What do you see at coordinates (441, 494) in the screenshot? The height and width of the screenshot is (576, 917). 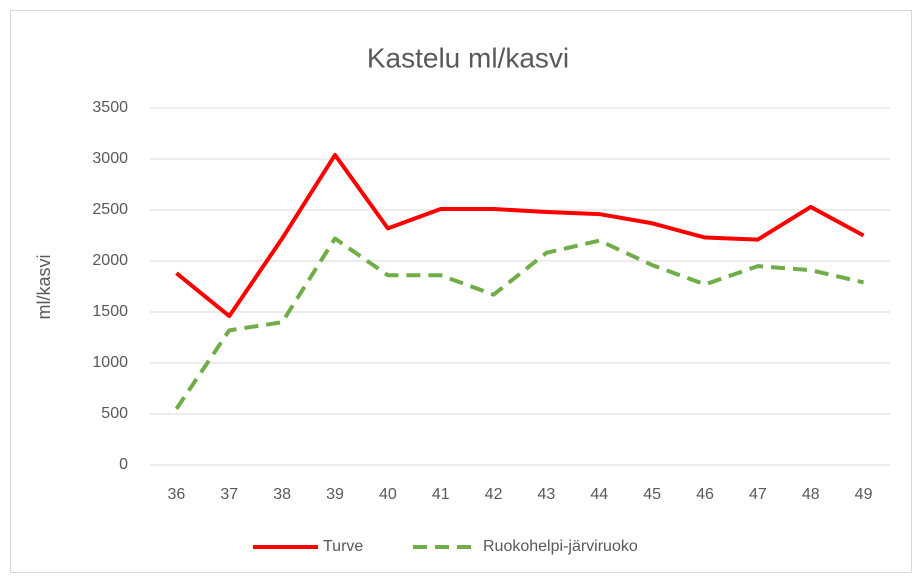 I see `x-tick-label: 41` at bounding box center [441, 494].